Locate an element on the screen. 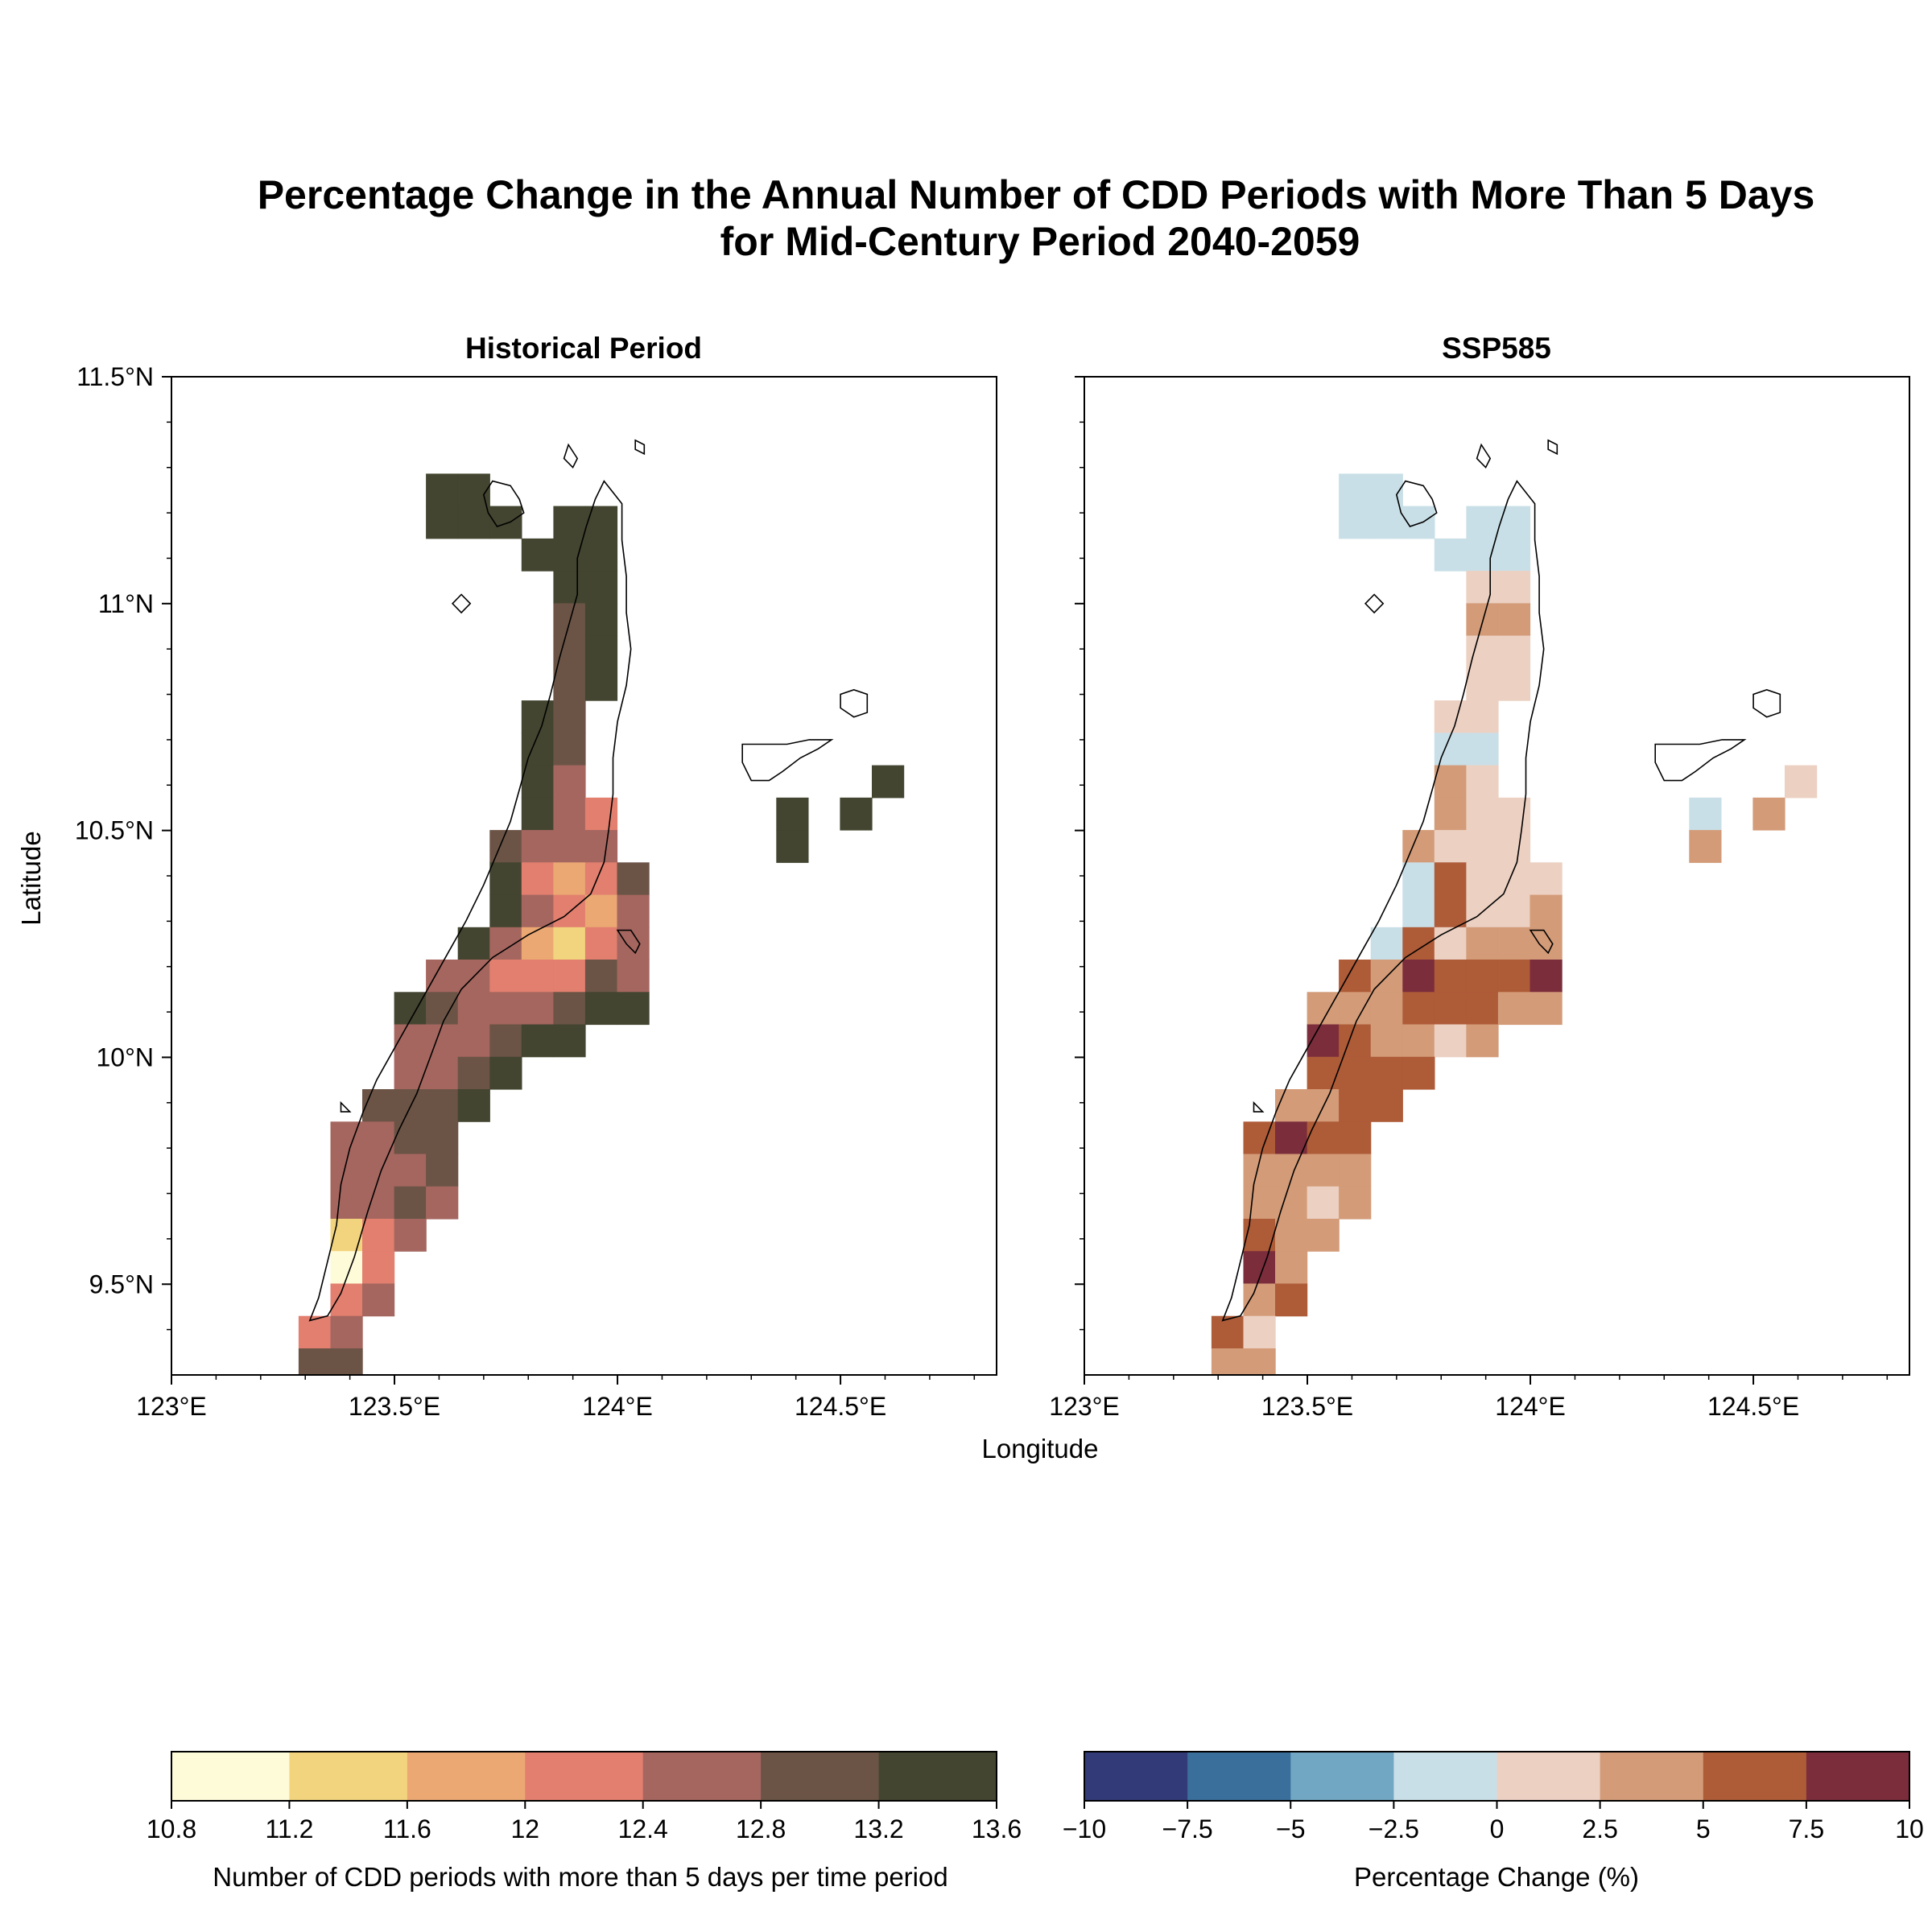  change-colorbar-tick-label: 7.5 is located at coordinates (1806, 1828).